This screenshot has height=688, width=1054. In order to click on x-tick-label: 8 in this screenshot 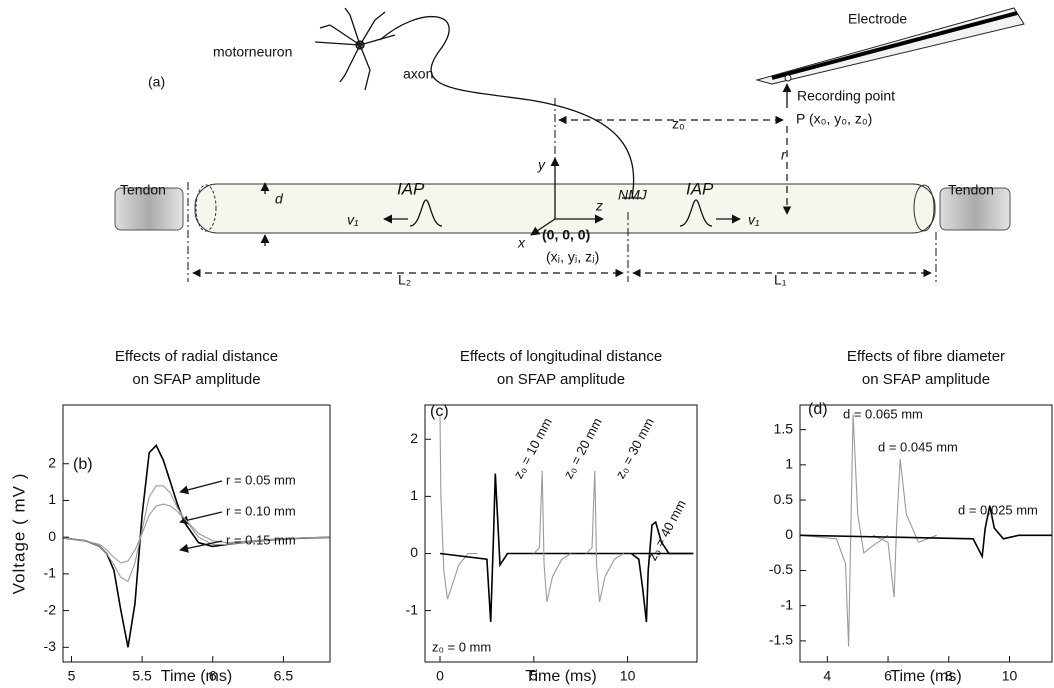, I will do `click(949, 676)`.